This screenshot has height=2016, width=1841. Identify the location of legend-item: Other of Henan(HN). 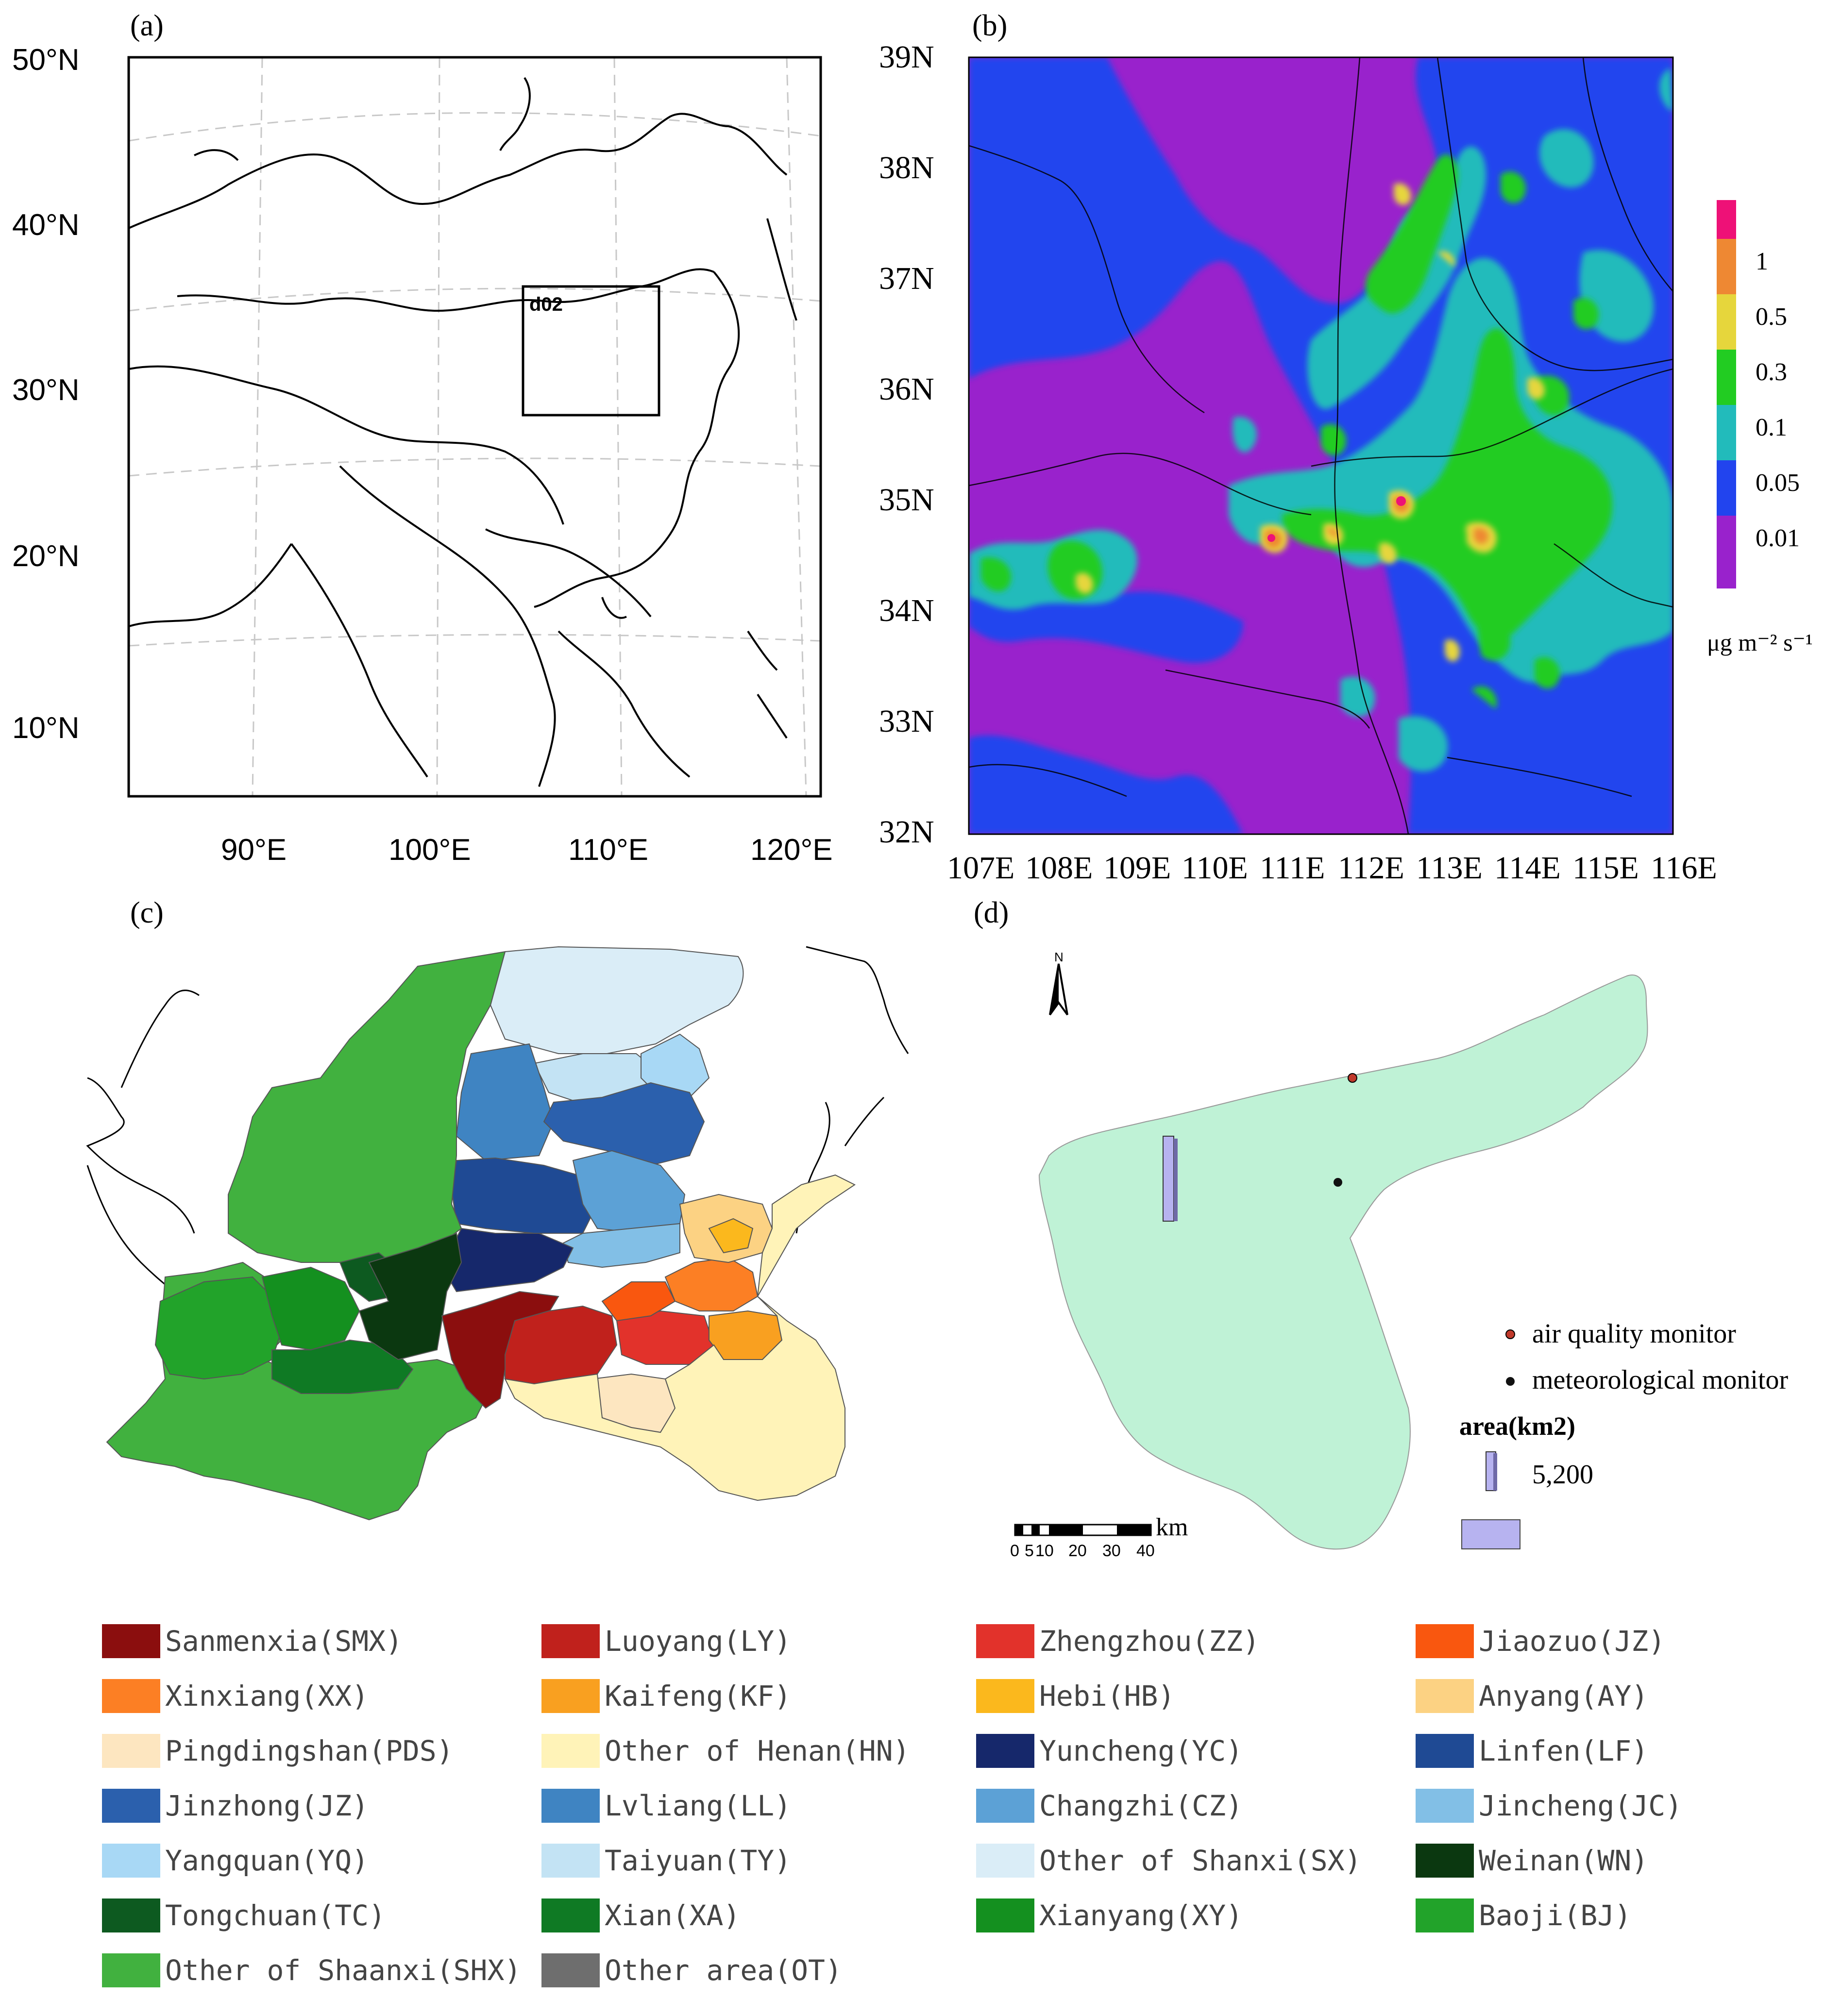
(725, 1751).